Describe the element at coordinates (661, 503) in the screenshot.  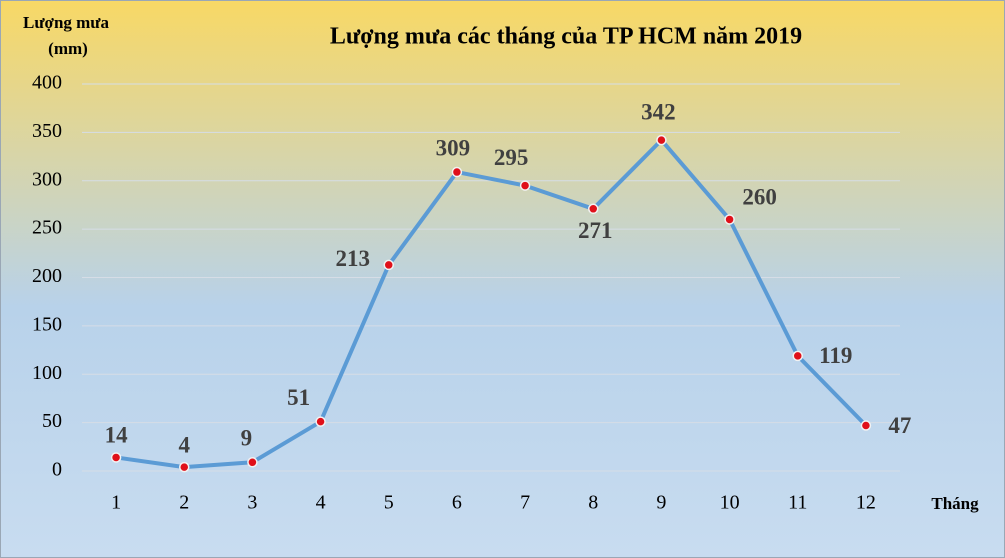
I see `x-tick-label: 9` at that location.